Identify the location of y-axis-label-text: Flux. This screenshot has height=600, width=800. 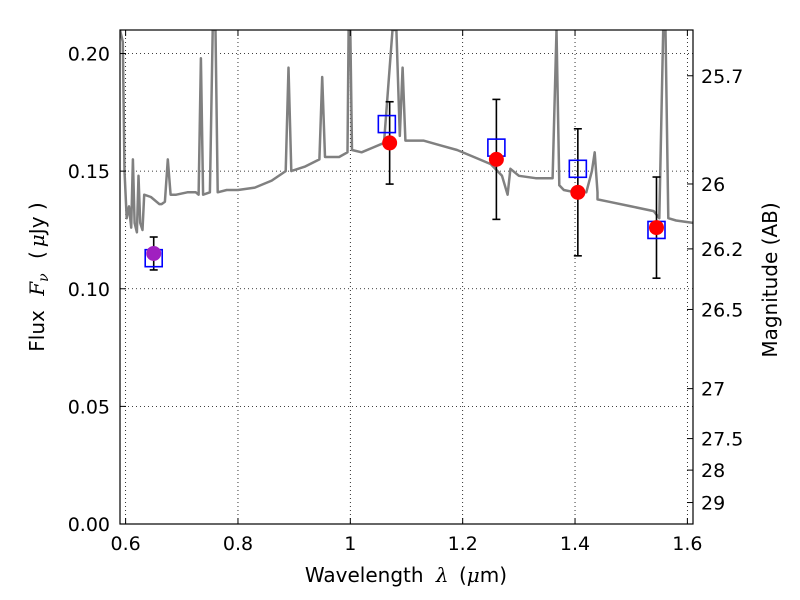
(37, 331).